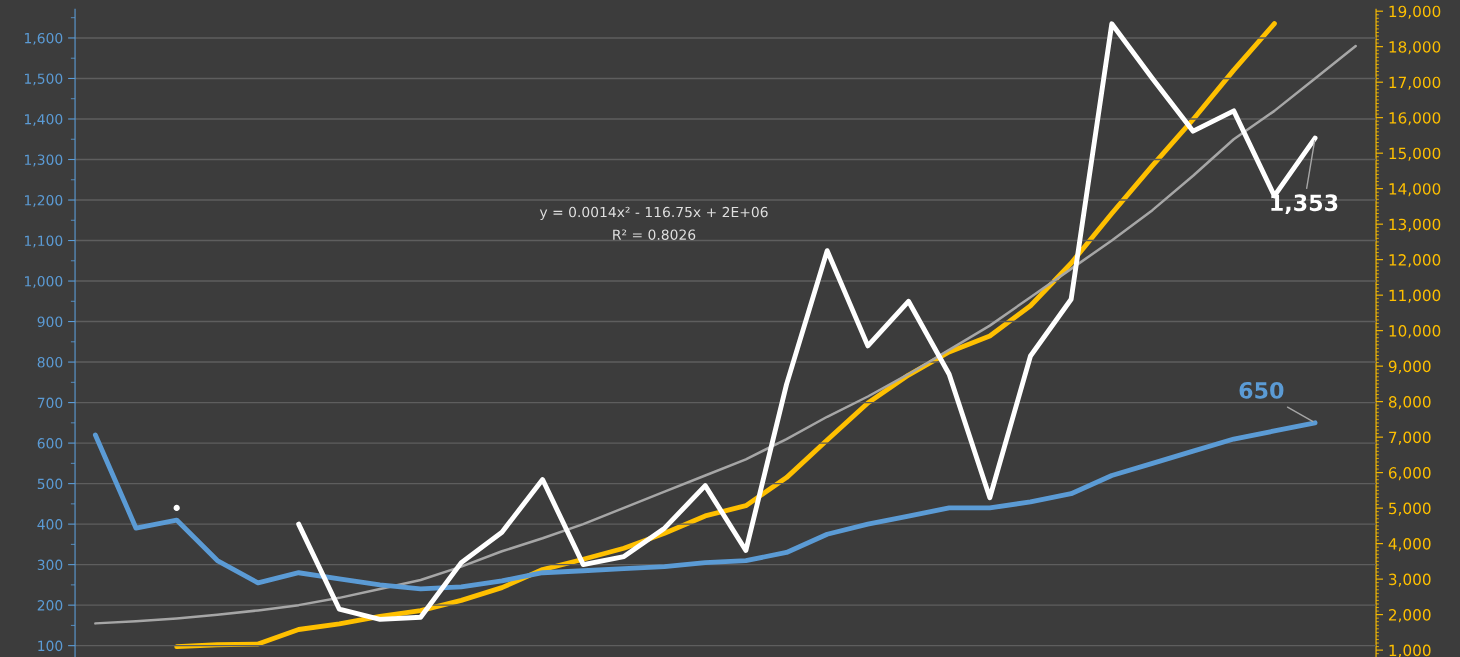 This screenshot has height=657, width=1460. What do you see at coordinates (1409, 367) in the screenshot?
I see `y2-tick-label: 9,000` at bounding box center [1409, 367].